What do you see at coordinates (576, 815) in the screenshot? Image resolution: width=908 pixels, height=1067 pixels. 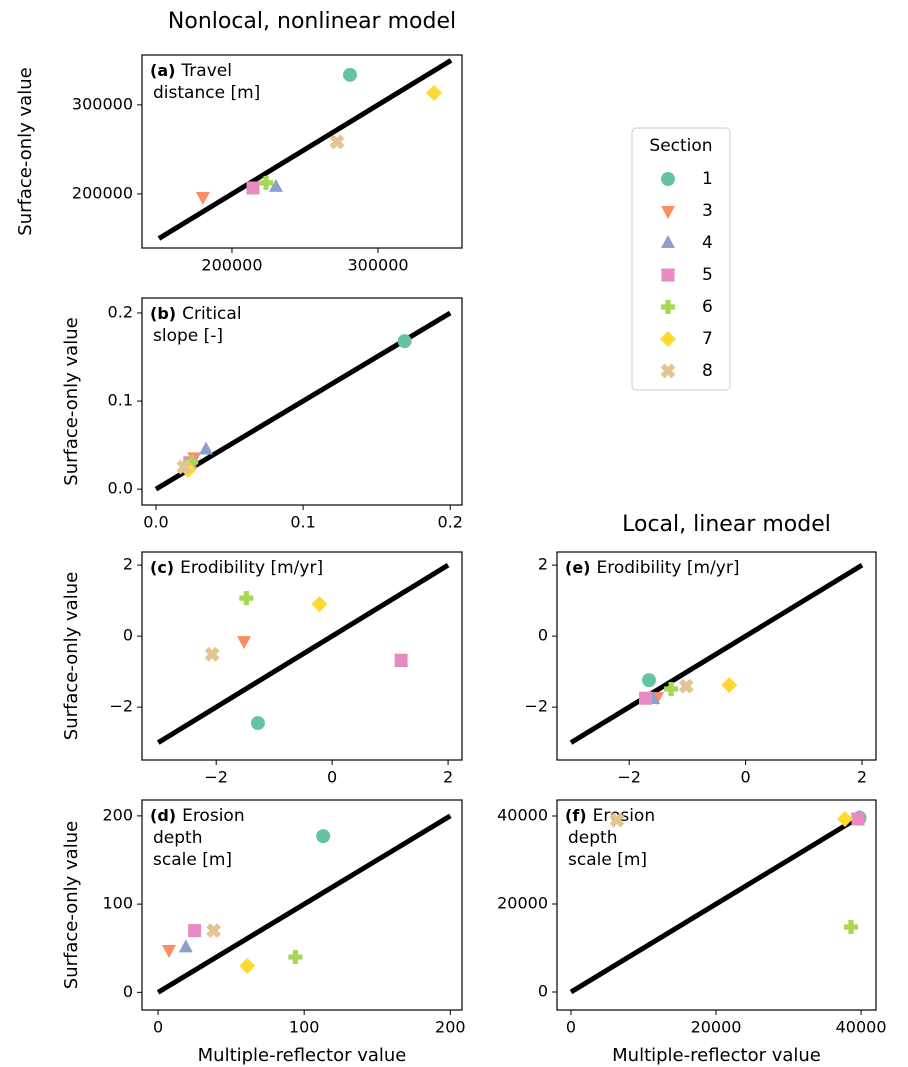 I see `panel-label: (f)` at bounding box center [576, 815].